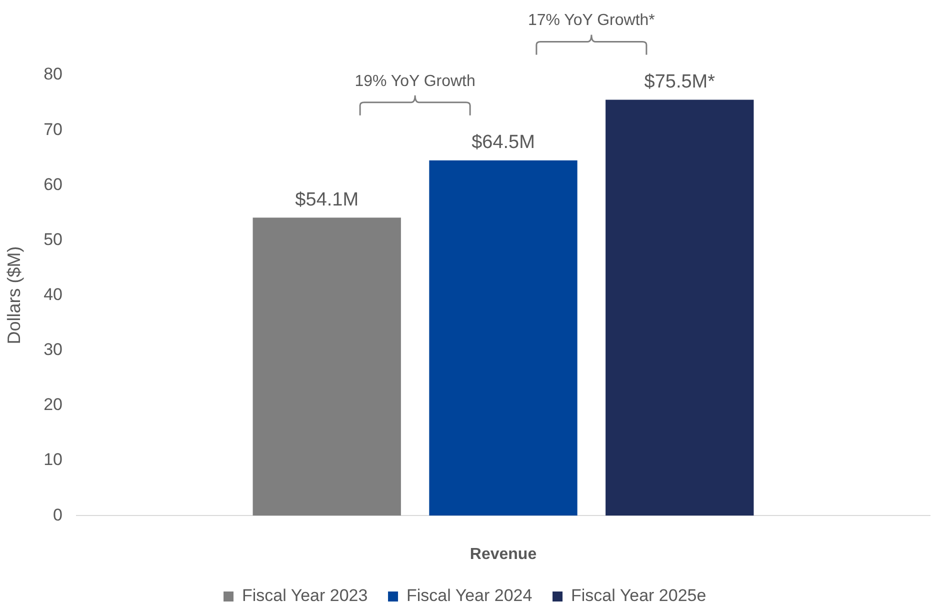  Describe the element at coordinates (53, 294) in the screenshot. I see `y-tick-label: 40` at that location.